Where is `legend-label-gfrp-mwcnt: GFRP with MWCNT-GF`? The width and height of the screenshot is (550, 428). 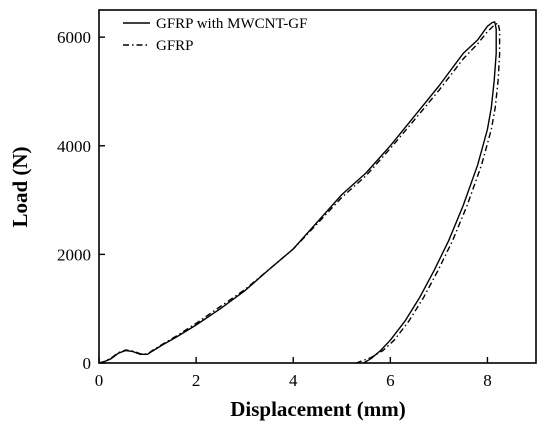 legend-label-gfrp-mwcnt: GFRP with MWCNT-GF is located at coordinates (231, 24).